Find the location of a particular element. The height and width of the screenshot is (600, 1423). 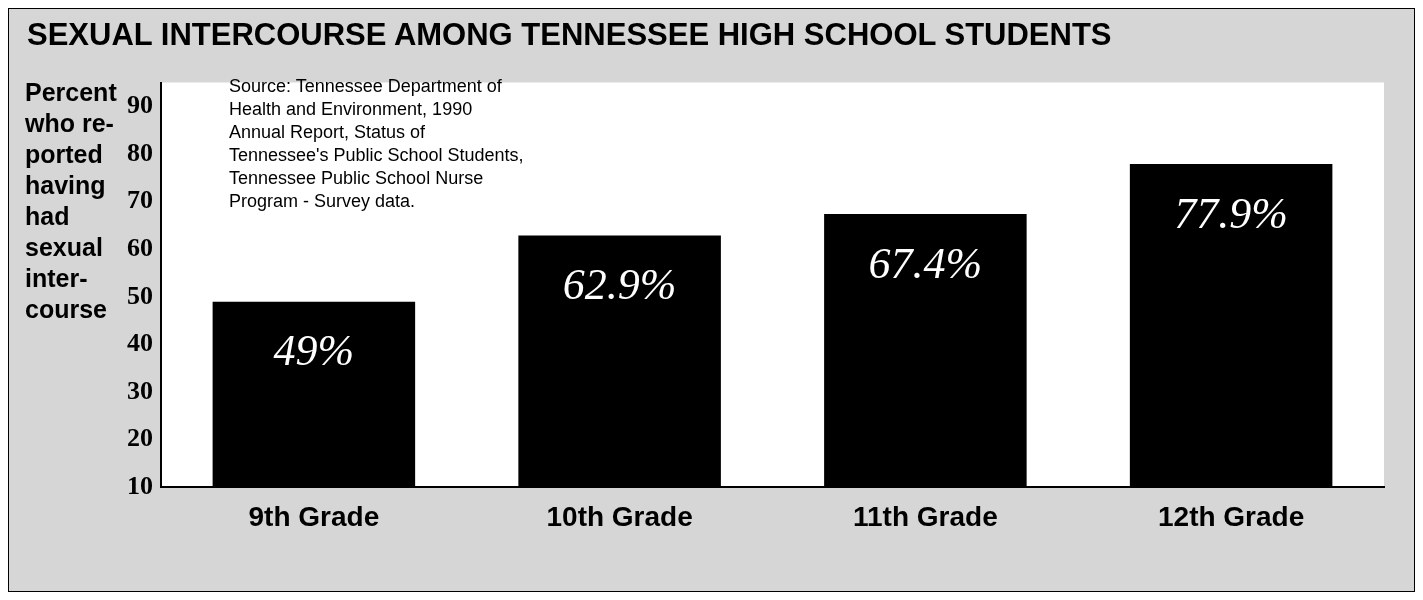

data-label: 49% is located at coordinates (314, 351).